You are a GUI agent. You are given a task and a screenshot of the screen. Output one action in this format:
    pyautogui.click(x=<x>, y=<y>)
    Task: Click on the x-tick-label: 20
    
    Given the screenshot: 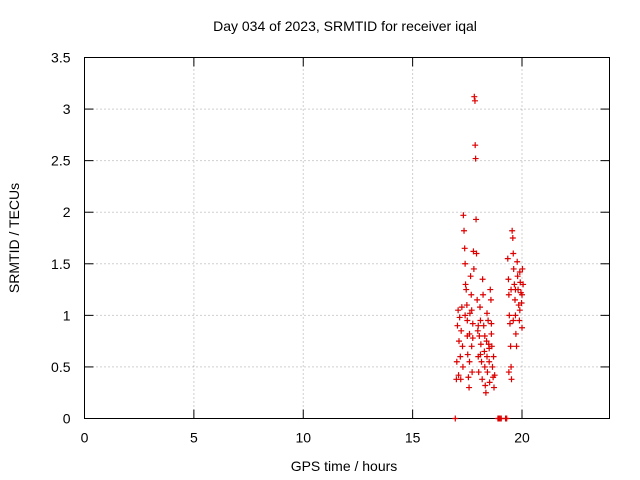 What is the action you would take?
    pyautogui.click(x=522, y=438)
    